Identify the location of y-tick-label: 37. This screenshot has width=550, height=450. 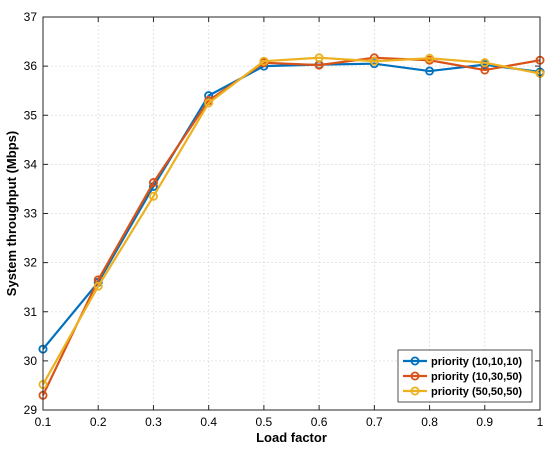
(31, 17).